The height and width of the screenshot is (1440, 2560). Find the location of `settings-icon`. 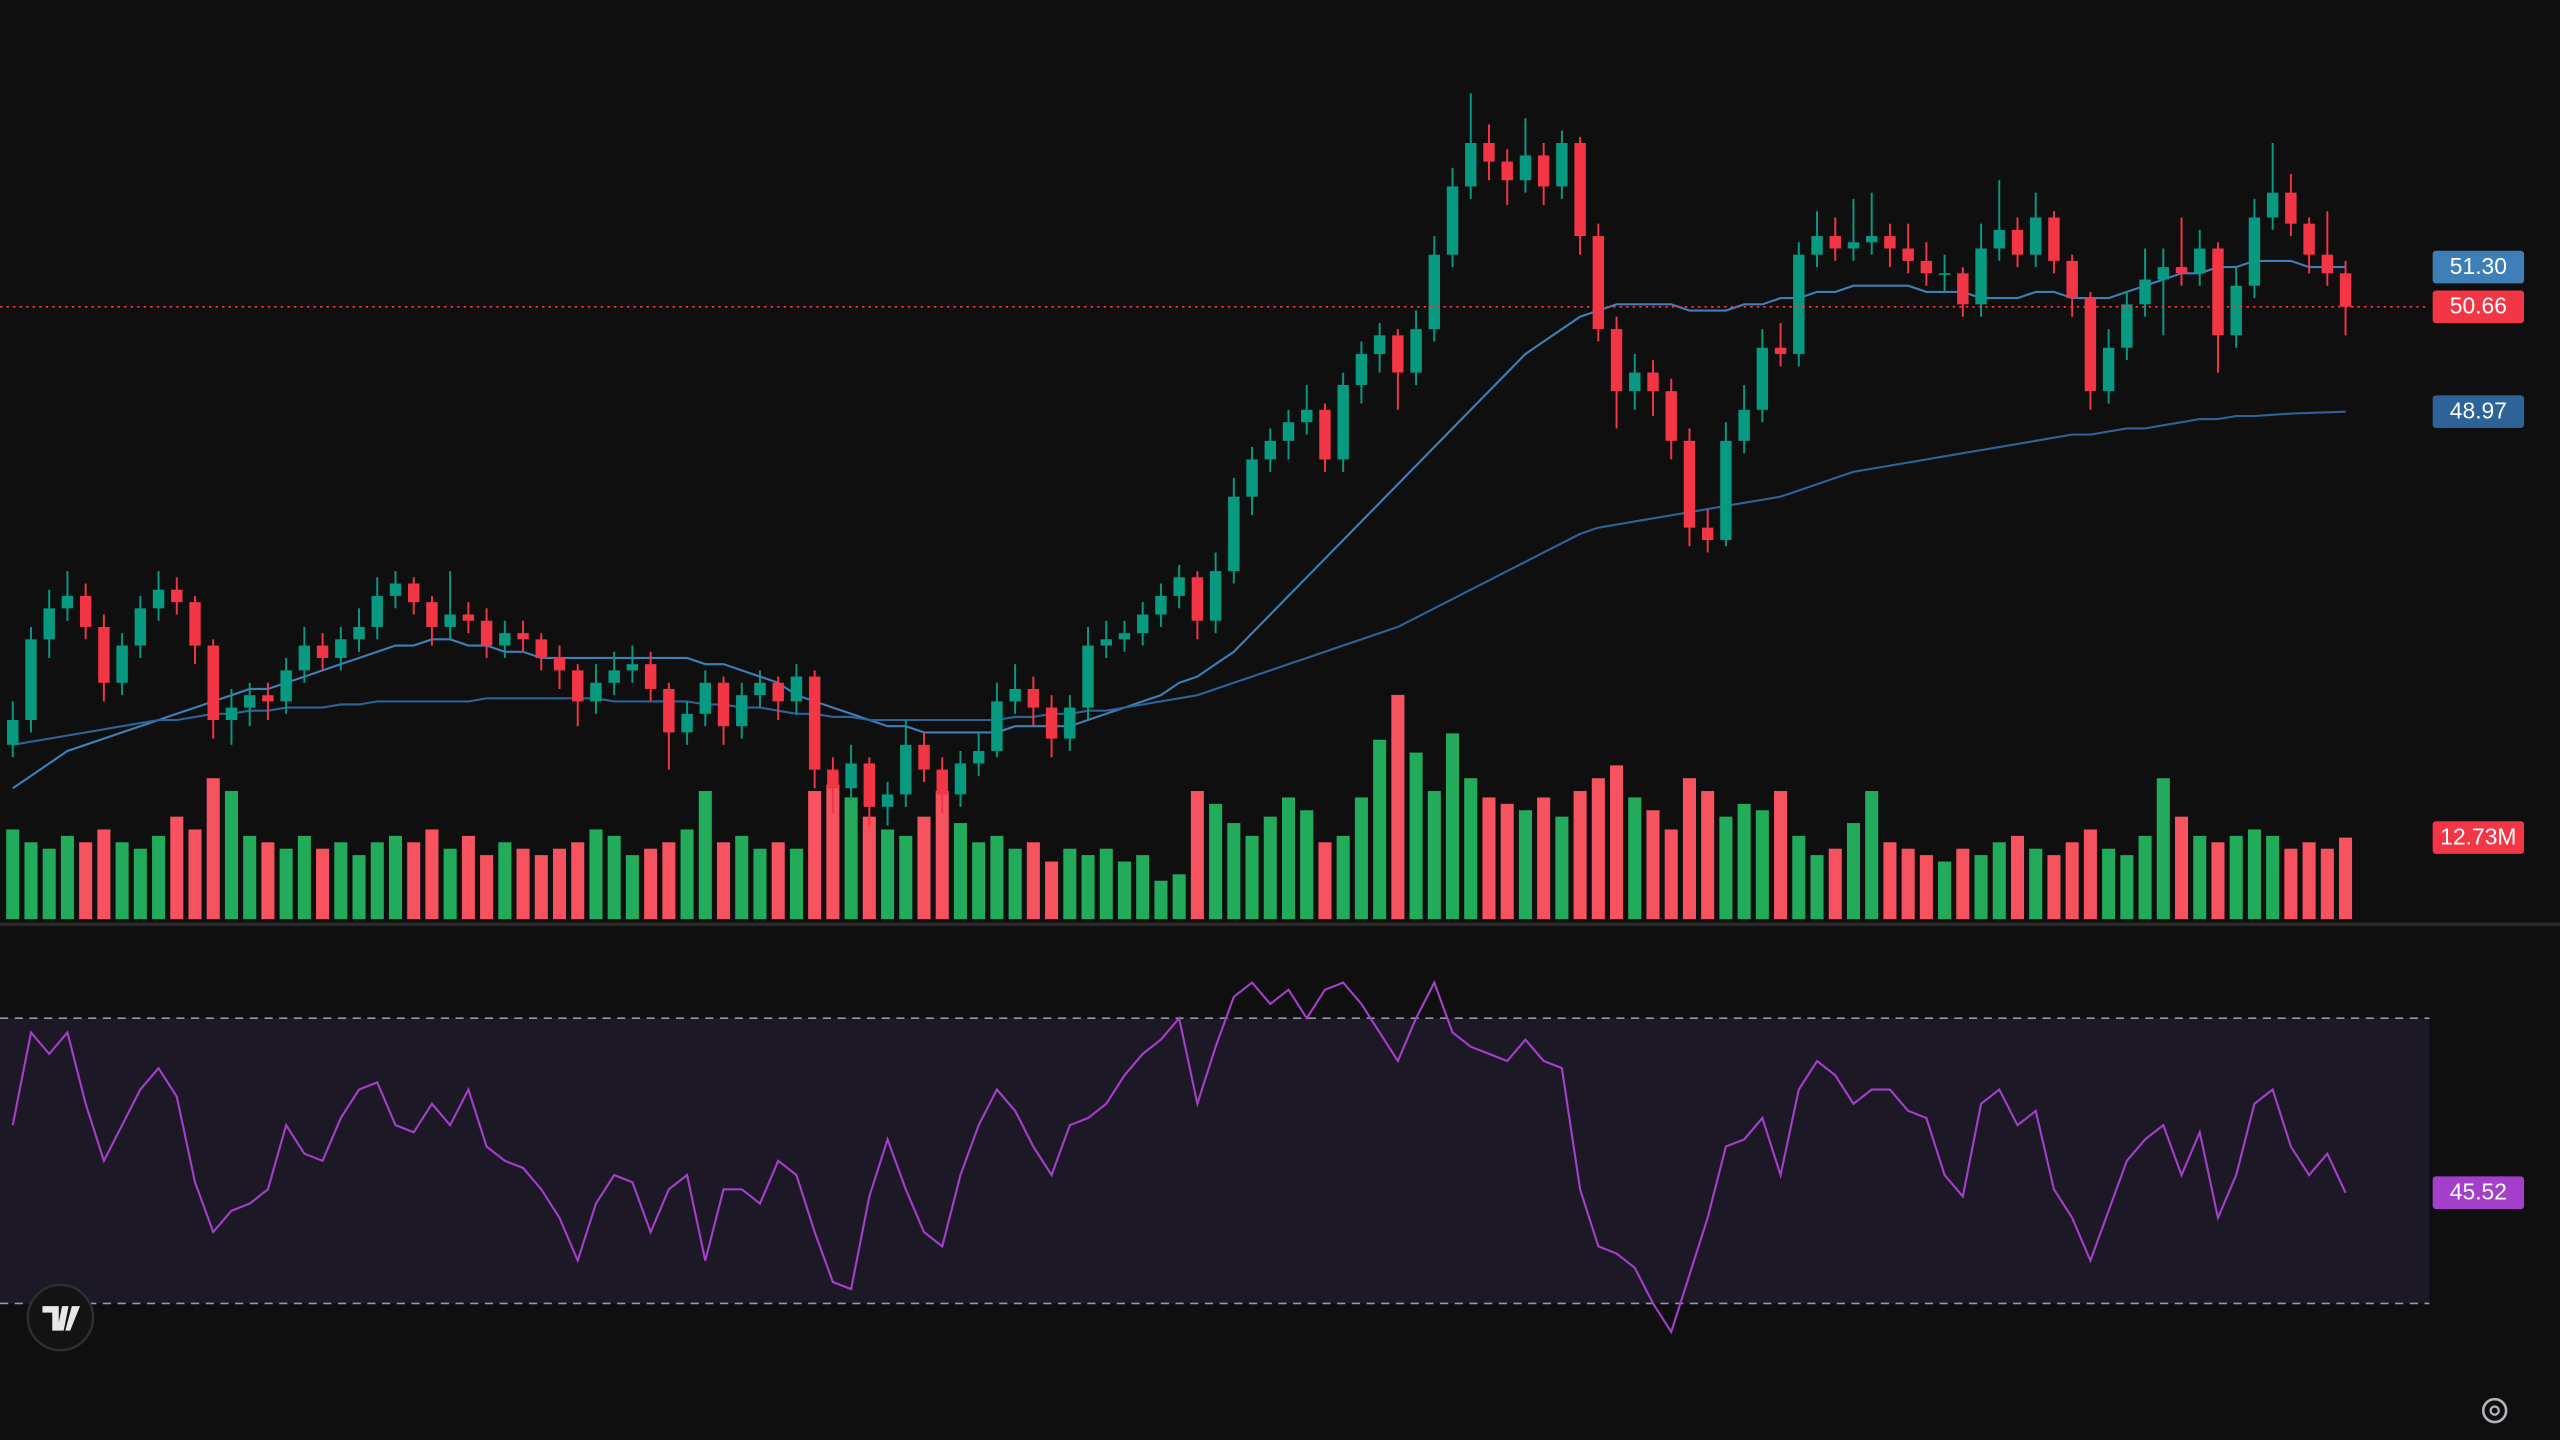

settings-icon is located at coordinates (2494, 1410).